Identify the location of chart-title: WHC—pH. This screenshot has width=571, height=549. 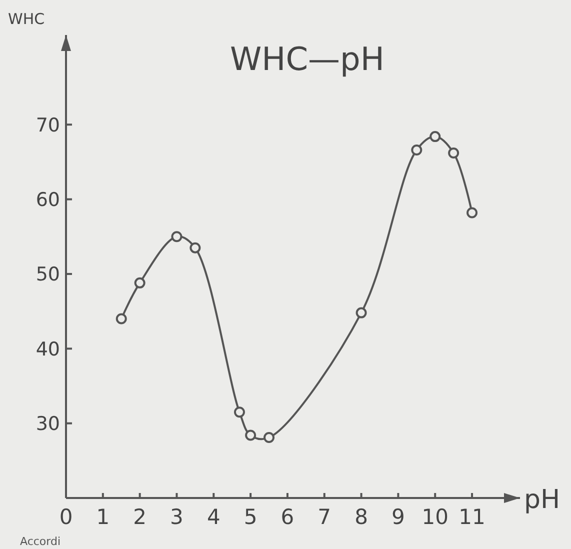
(307, 59).